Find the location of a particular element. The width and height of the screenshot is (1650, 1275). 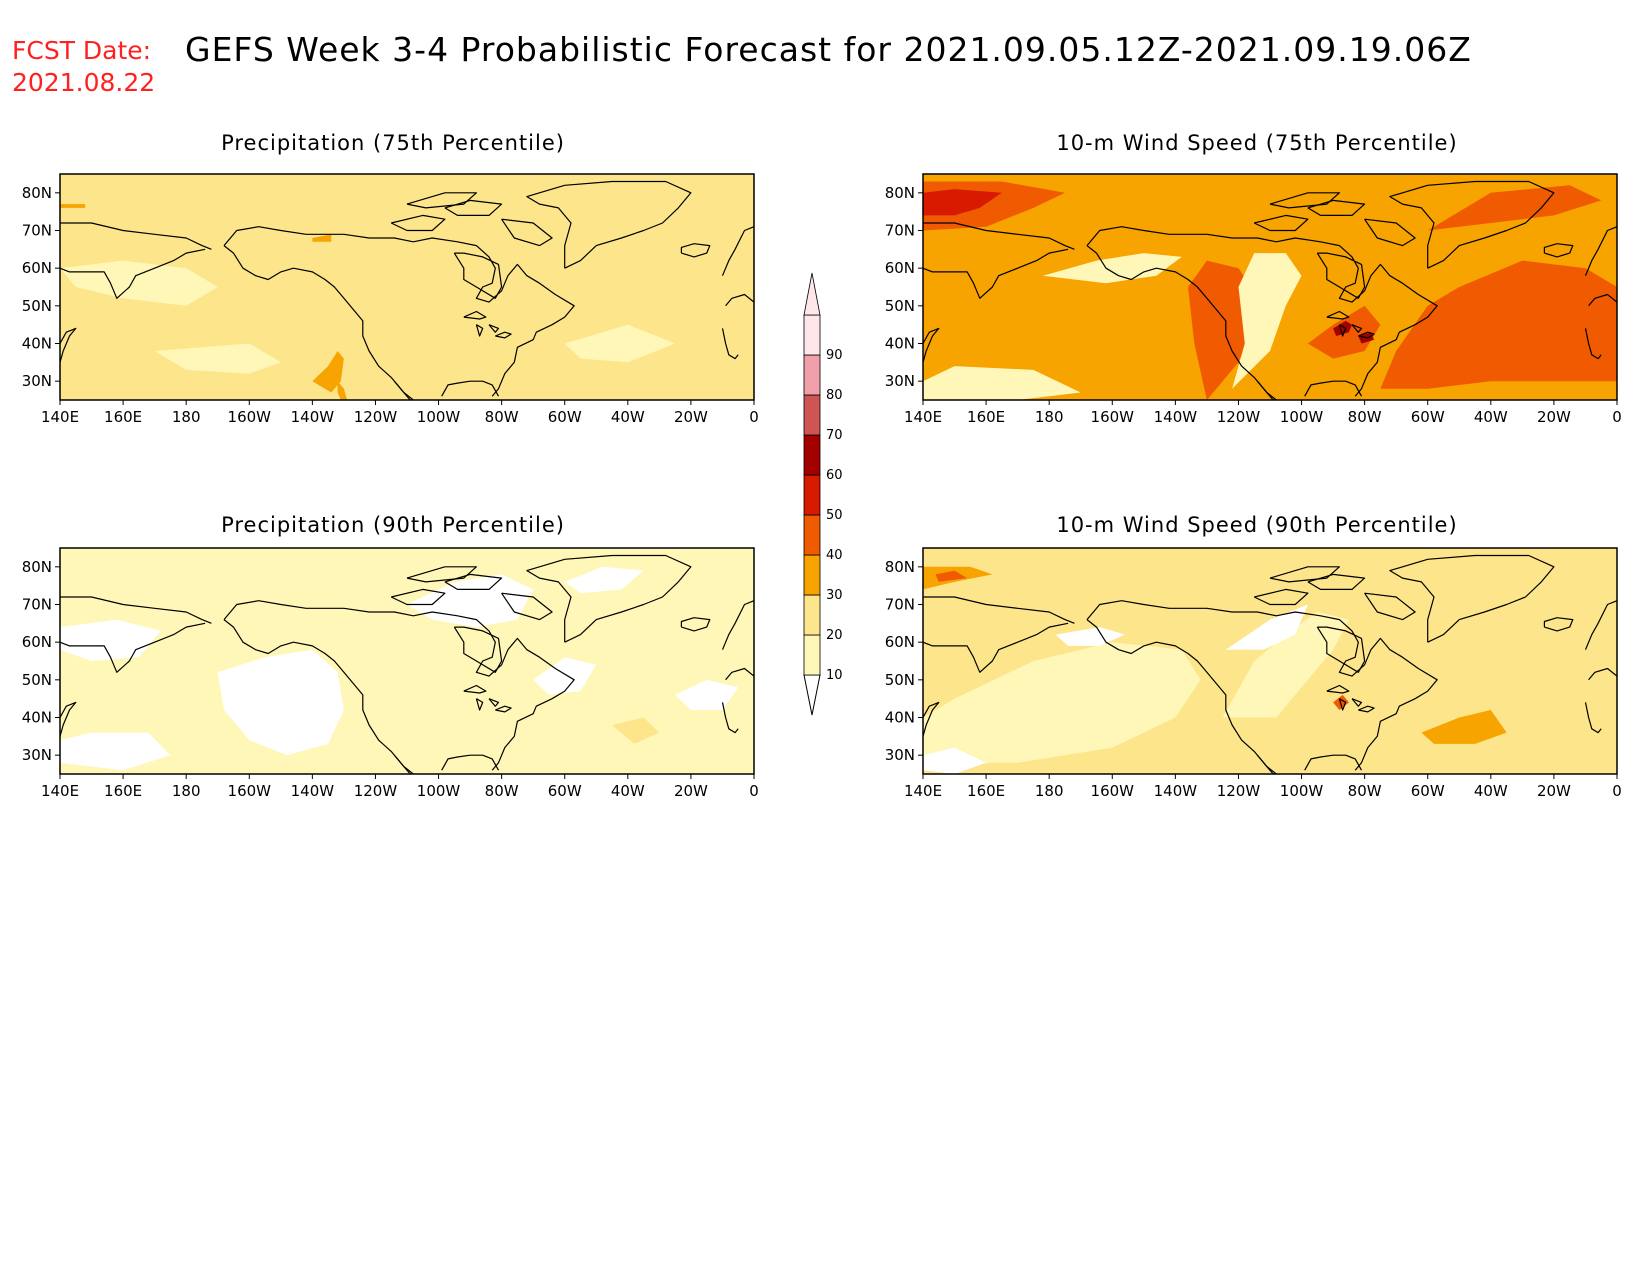

colorbar-label: 60 is located at coordinates (834, 475).